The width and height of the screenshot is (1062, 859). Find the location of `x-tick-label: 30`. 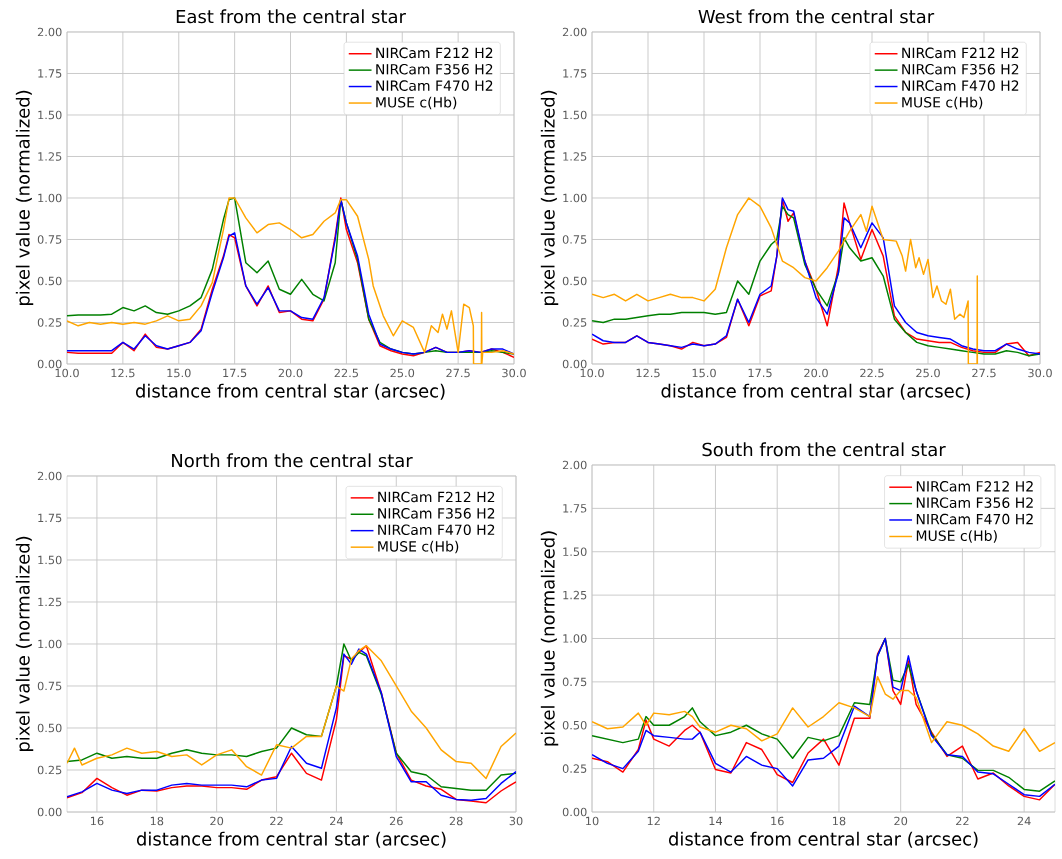

x-tick-label: 30 is located at coordinates (516, 821).